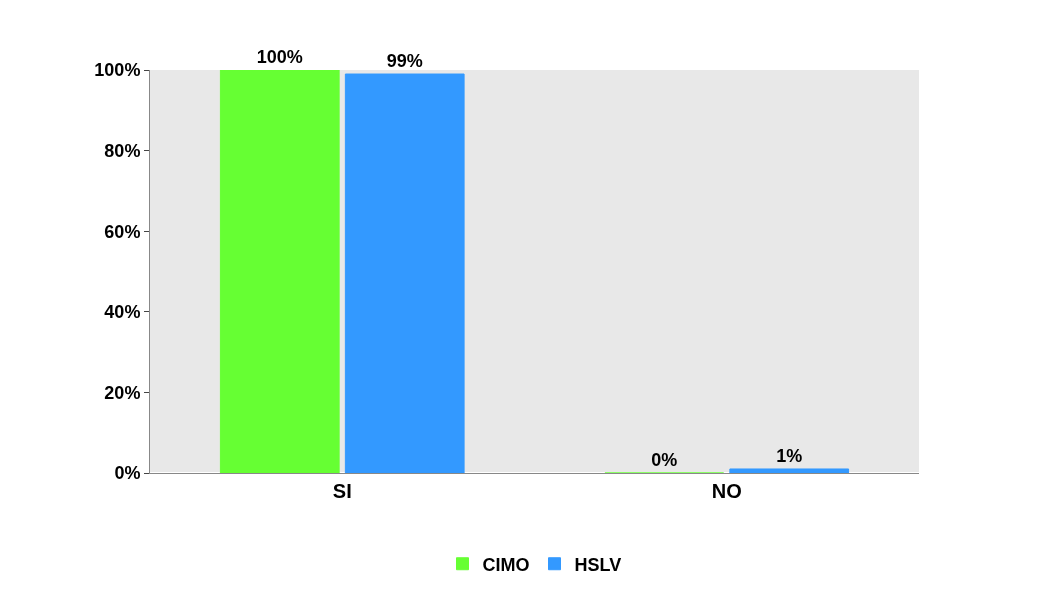 This screenshot has height=613, width=1039. Describe the element at coordinates (506, 564) in the screenshot. I see `legend-label: CIMO` at that location.